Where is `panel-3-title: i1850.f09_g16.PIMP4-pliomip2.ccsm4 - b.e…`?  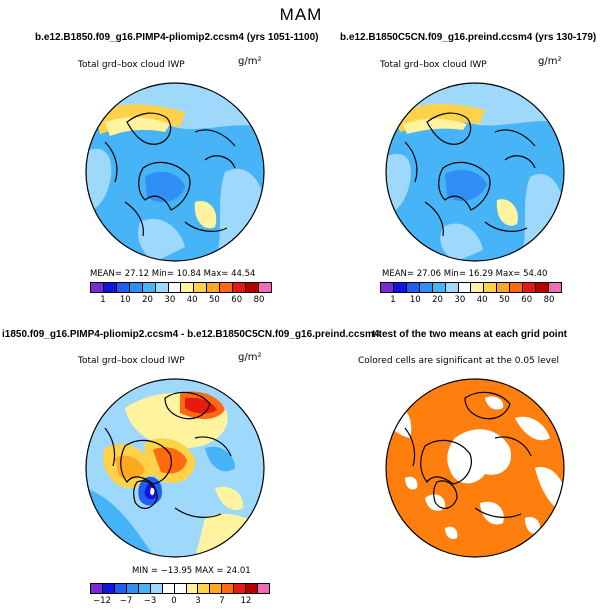
panel-3-title: i1850.f09_g16.PIMP4-pliomip2.ccsm4 - b.e… is located at coordinates (191, 334).